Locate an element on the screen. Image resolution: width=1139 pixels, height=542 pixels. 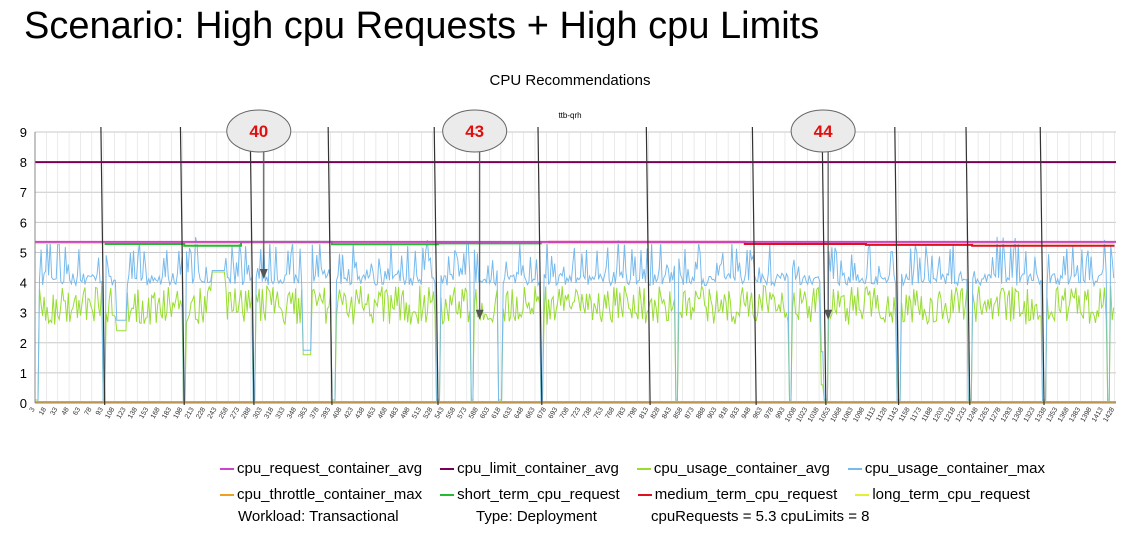
legend-item: long_term_cpu_request is located at coordinates (942, 494).